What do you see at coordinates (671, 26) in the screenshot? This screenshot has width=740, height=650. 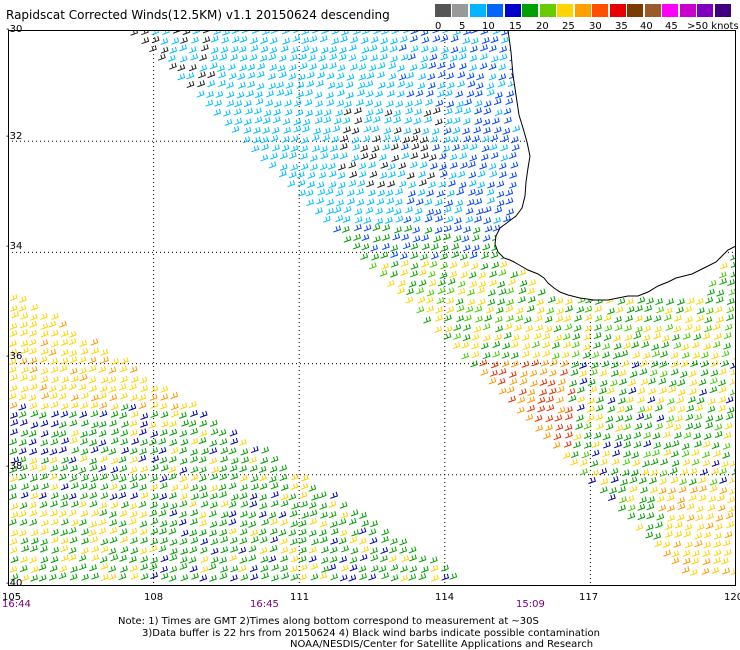 I see `scale-label-45: 45` at bounding box center [671, 26].